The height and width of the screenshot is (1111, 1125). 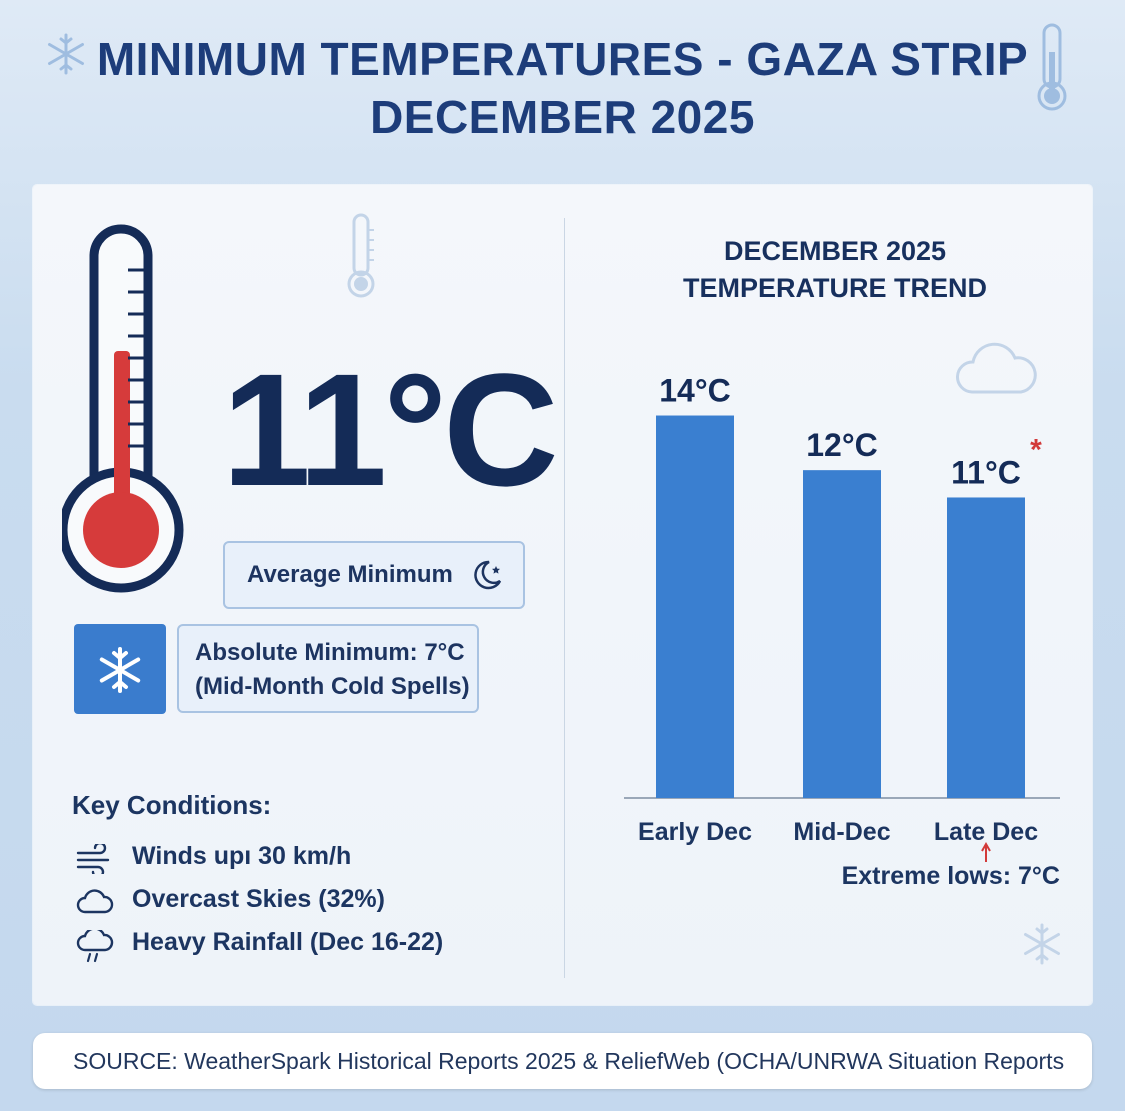 What do you see at coordinates (390, 429) in the screenshot?
I see `average-temperature-value: 11°C` at bounding box center [390, 429].